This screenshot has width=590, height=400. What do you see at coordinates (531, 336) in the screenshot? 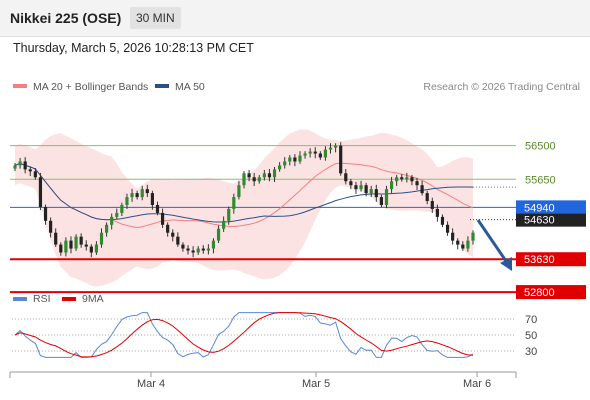
I see `rsi-tick-50: 50` at bounding box center [531, 336].